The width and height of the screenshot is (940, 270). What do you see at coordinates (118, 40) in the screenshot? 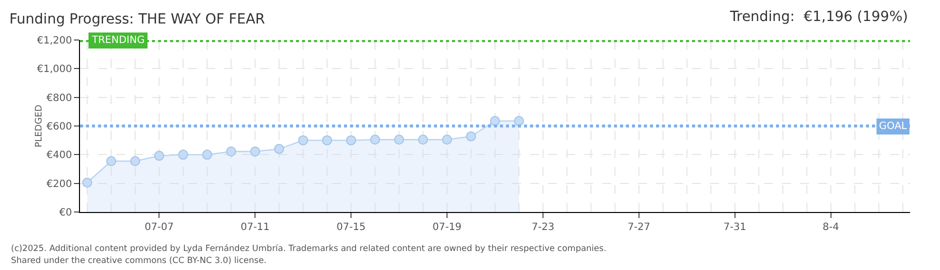
I see `ref-line-label: TRENDING` at bounding box center [118, 40].